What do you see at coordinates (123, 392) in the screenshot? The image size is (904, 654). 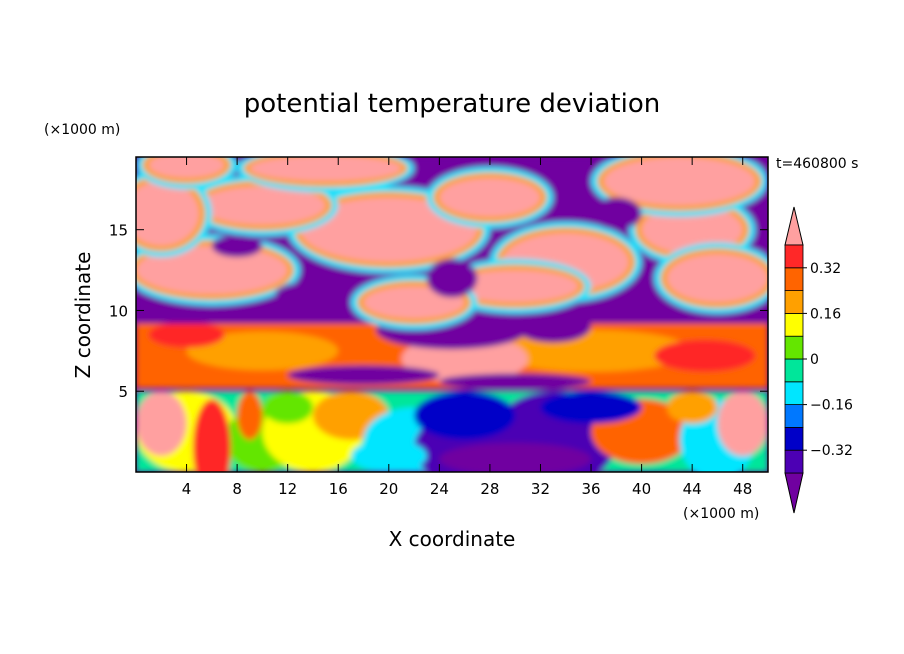 I see `y-tick-label: 5` at bounding box center [123, 392].